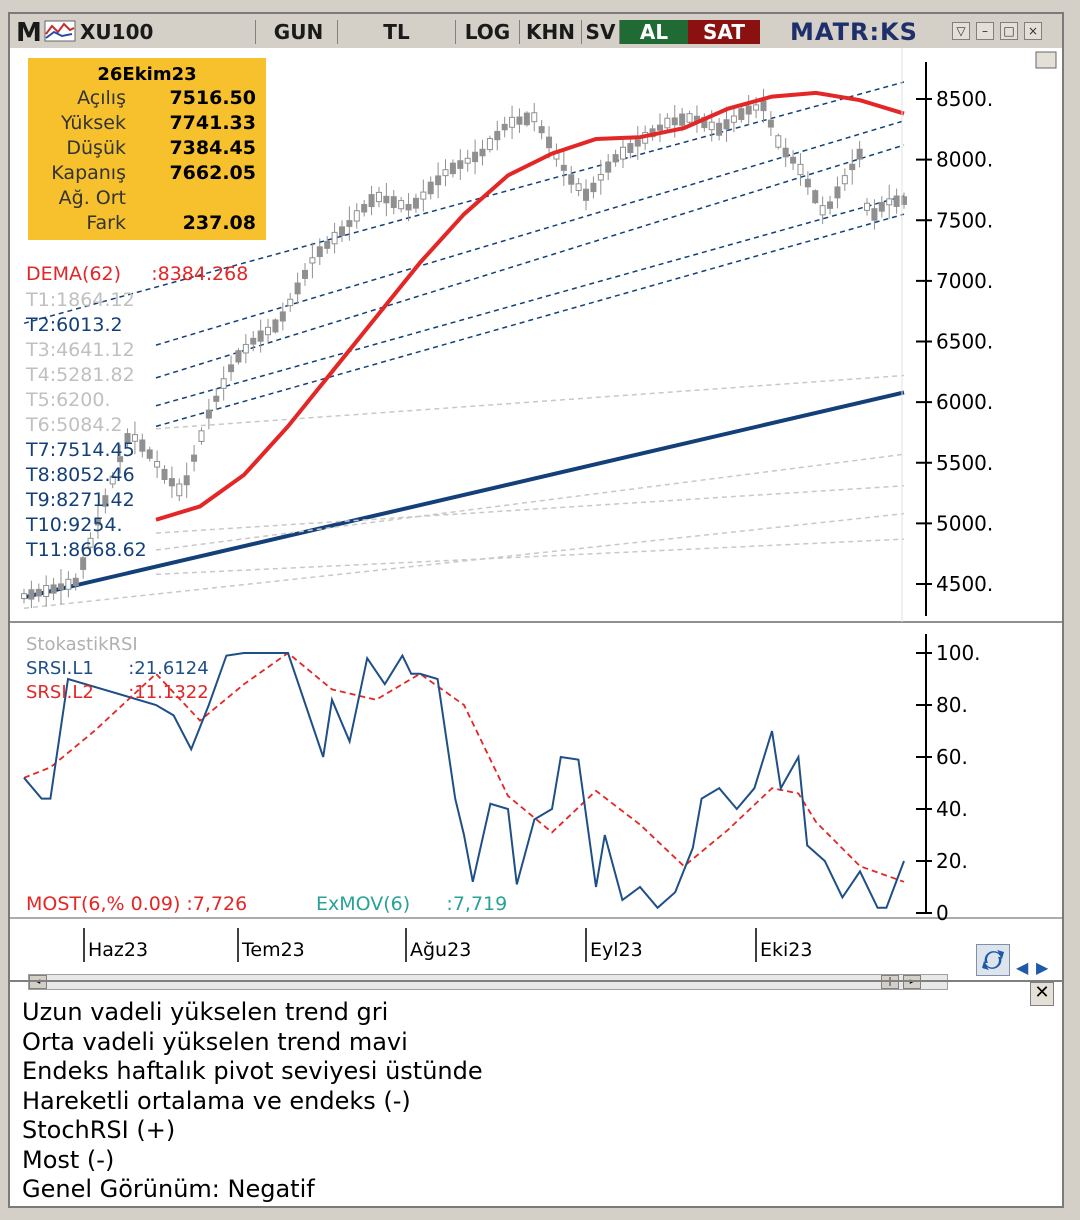 Image resolution: width=1080 pixels, height=1220 pixels. What do you see at coordinates (985, 31) in the screenshot?
I see `minimize-icon: –` at bounding box center [985, 31].